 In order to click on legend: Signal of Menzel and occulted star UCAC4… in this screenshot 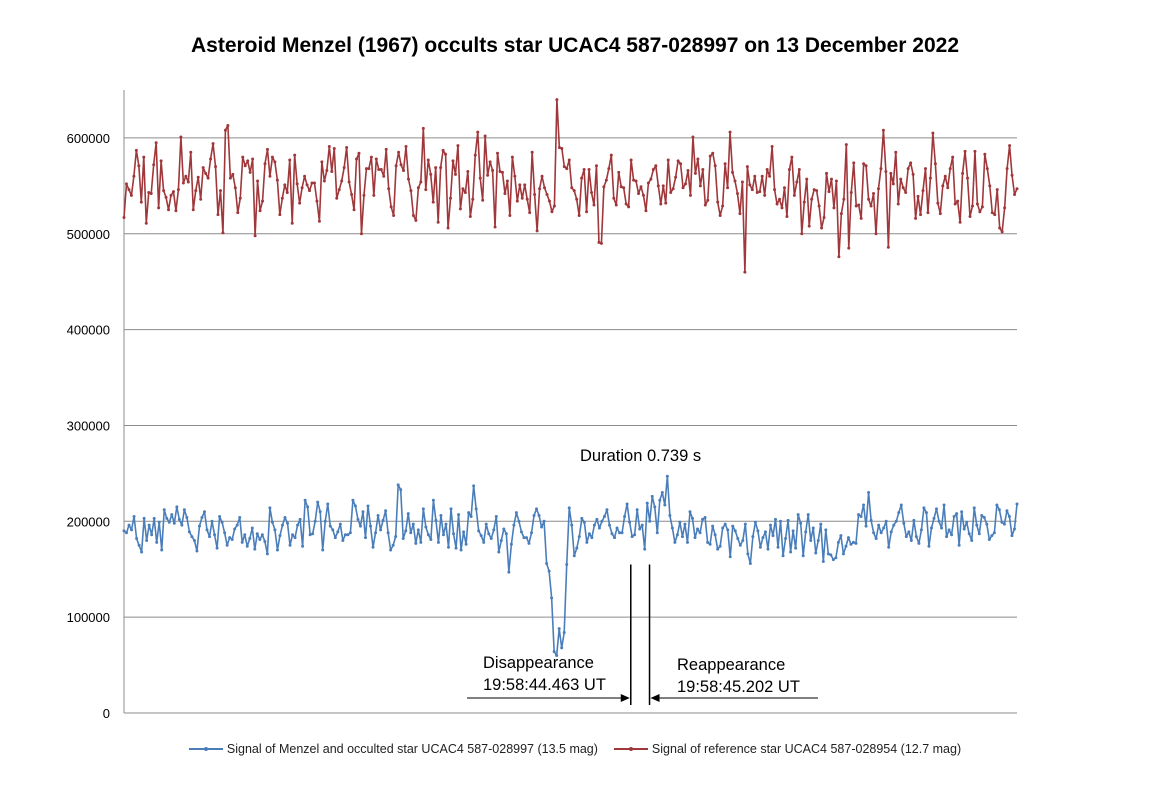, I will do `click(575, 749)`.